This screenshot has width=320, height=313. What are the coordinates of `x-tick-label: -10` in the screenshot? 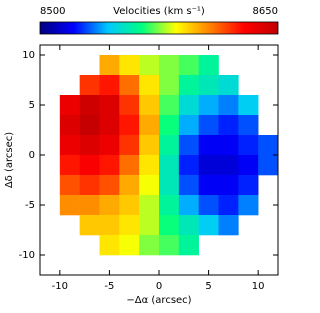 It's located at (60, 286).